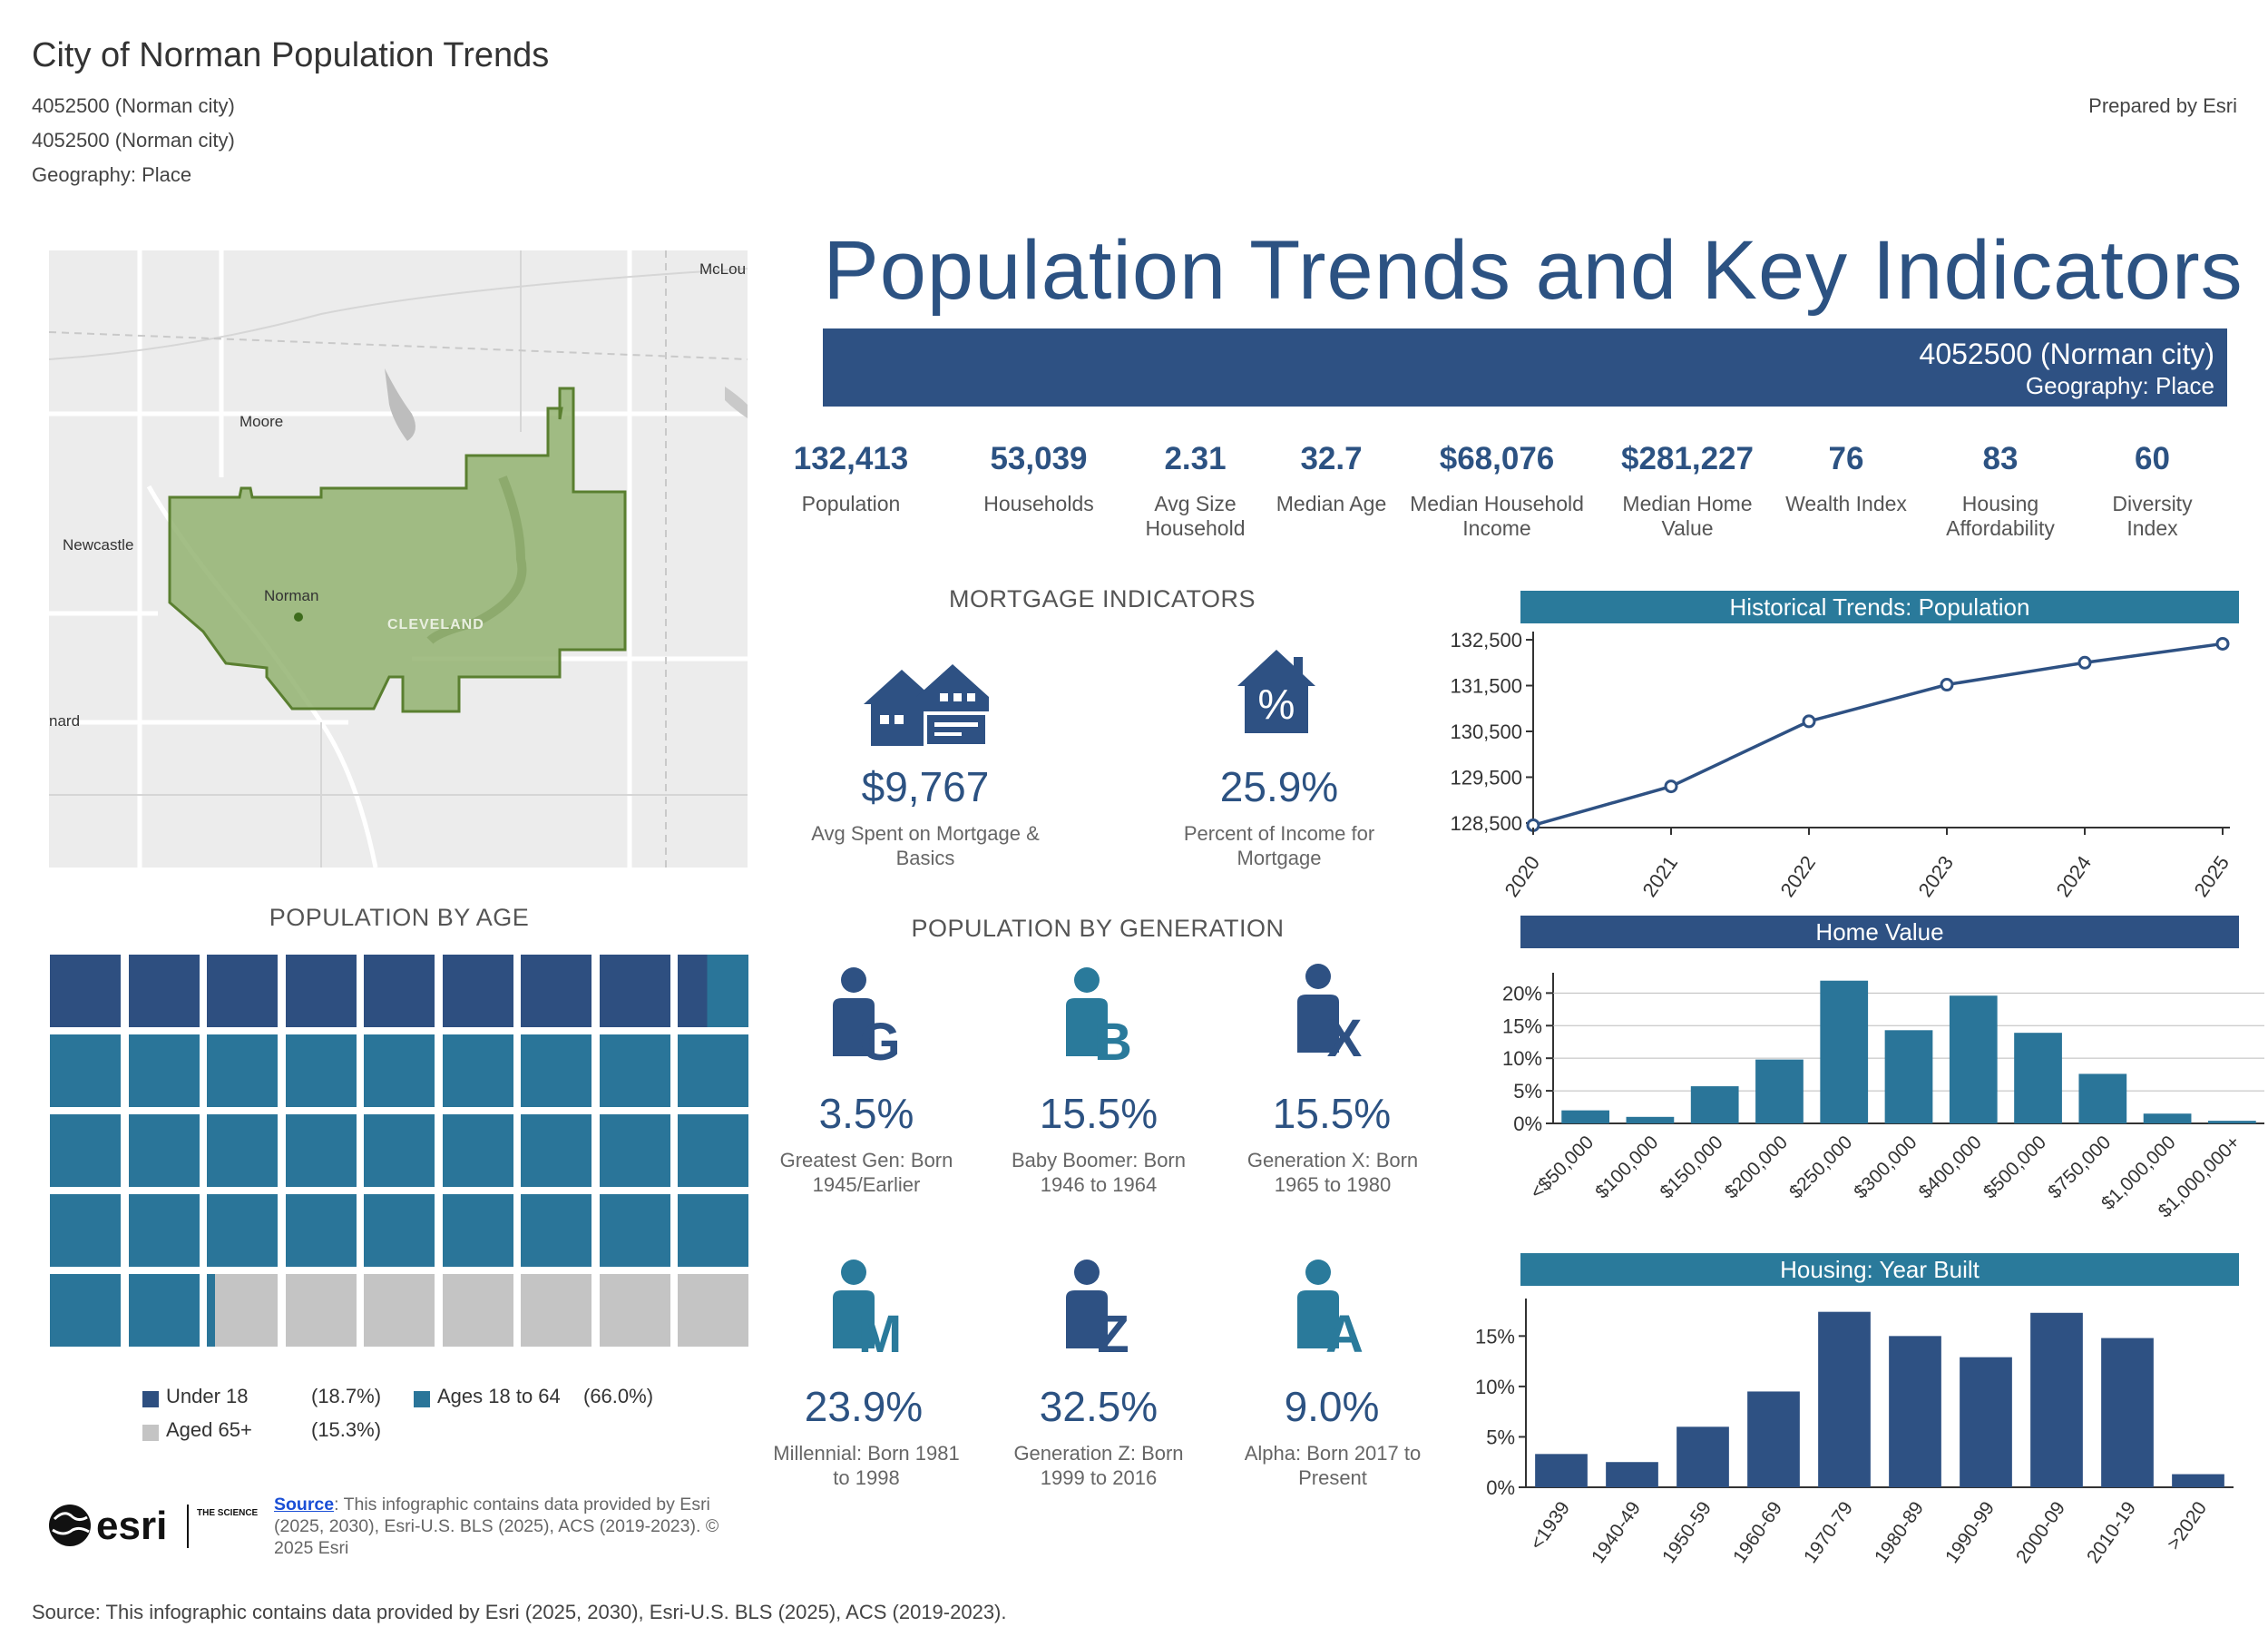 The image size is (2268, 1637). I want to click on bar-$750,000, so click(2102, 1098).